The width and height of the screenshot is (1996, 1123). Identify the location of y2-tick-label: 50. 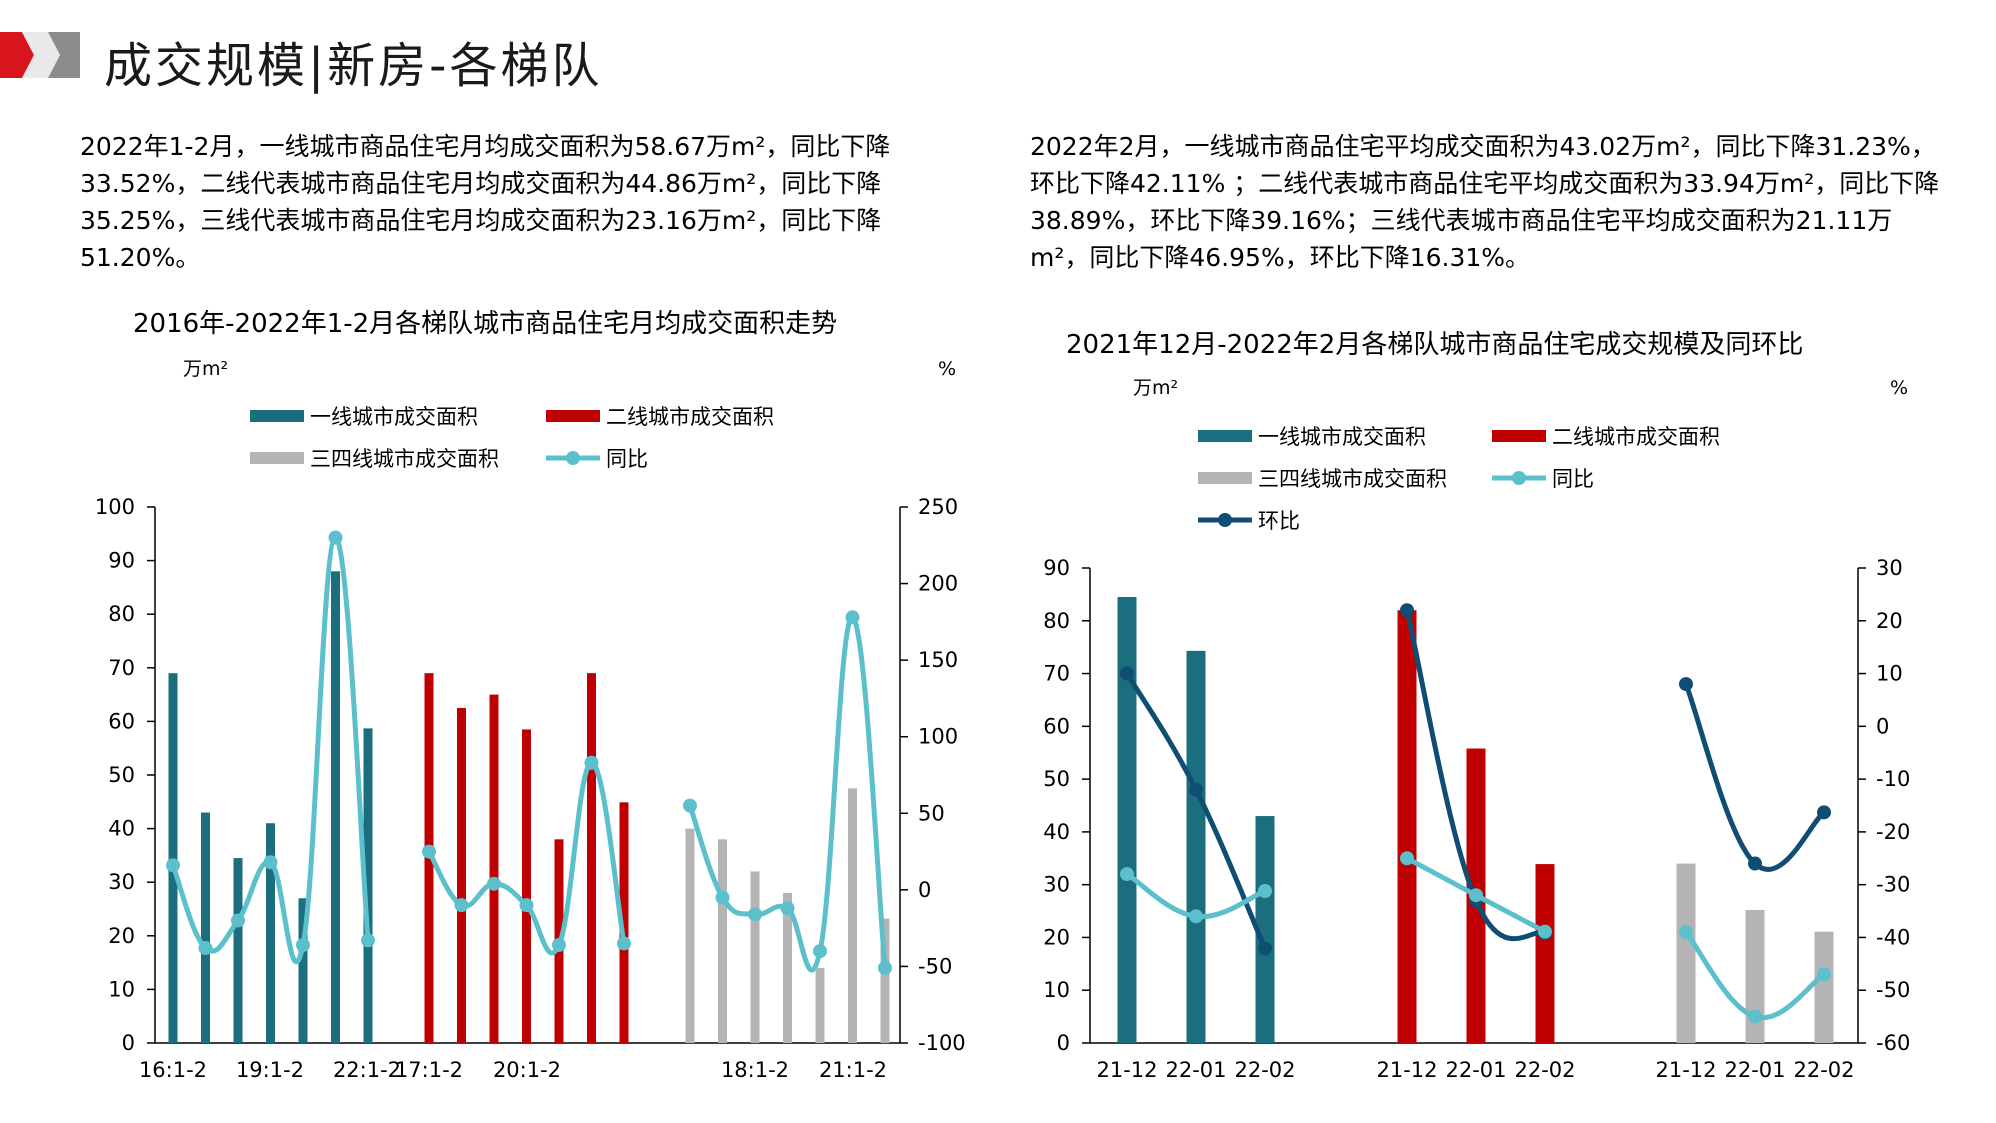
(931, 813).